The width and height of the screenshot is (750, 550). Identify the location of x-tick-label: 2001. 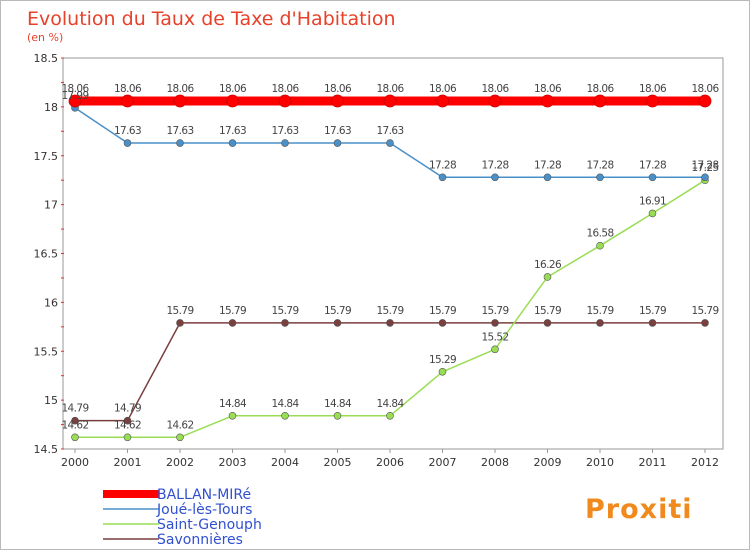
(128, 462).